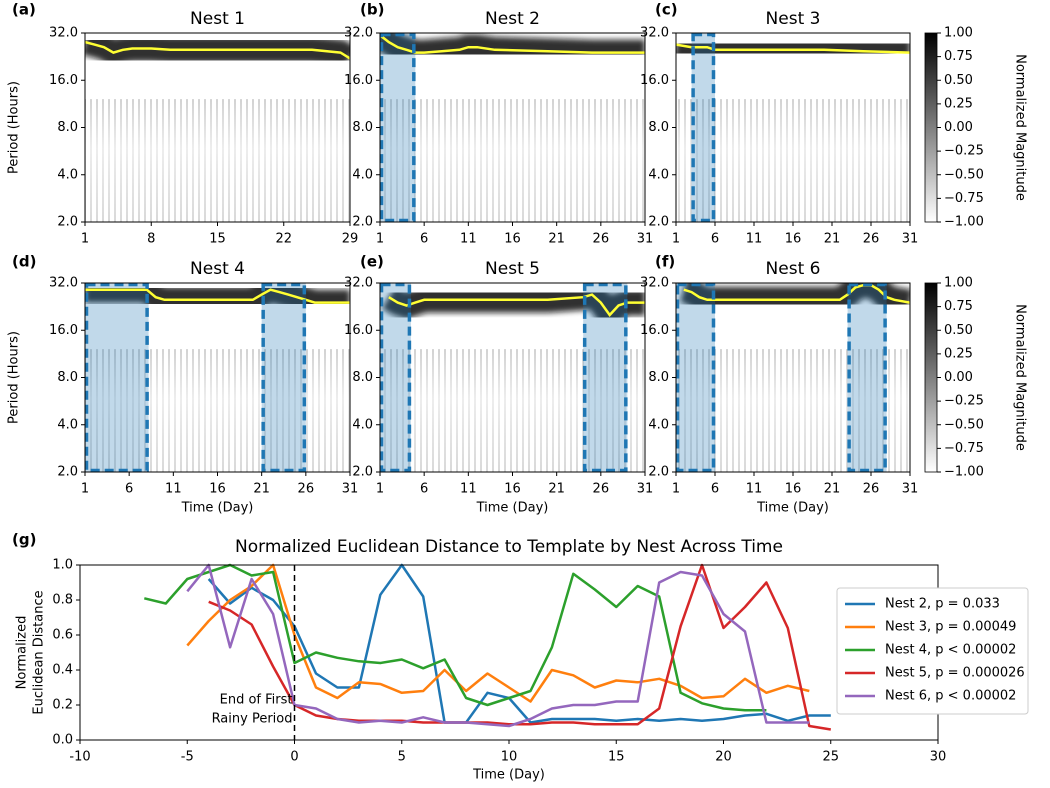 Image resolution: width=1050 pixels, height=788 pixels. I want to click on x-tick-label: -5, so click(187, 757).